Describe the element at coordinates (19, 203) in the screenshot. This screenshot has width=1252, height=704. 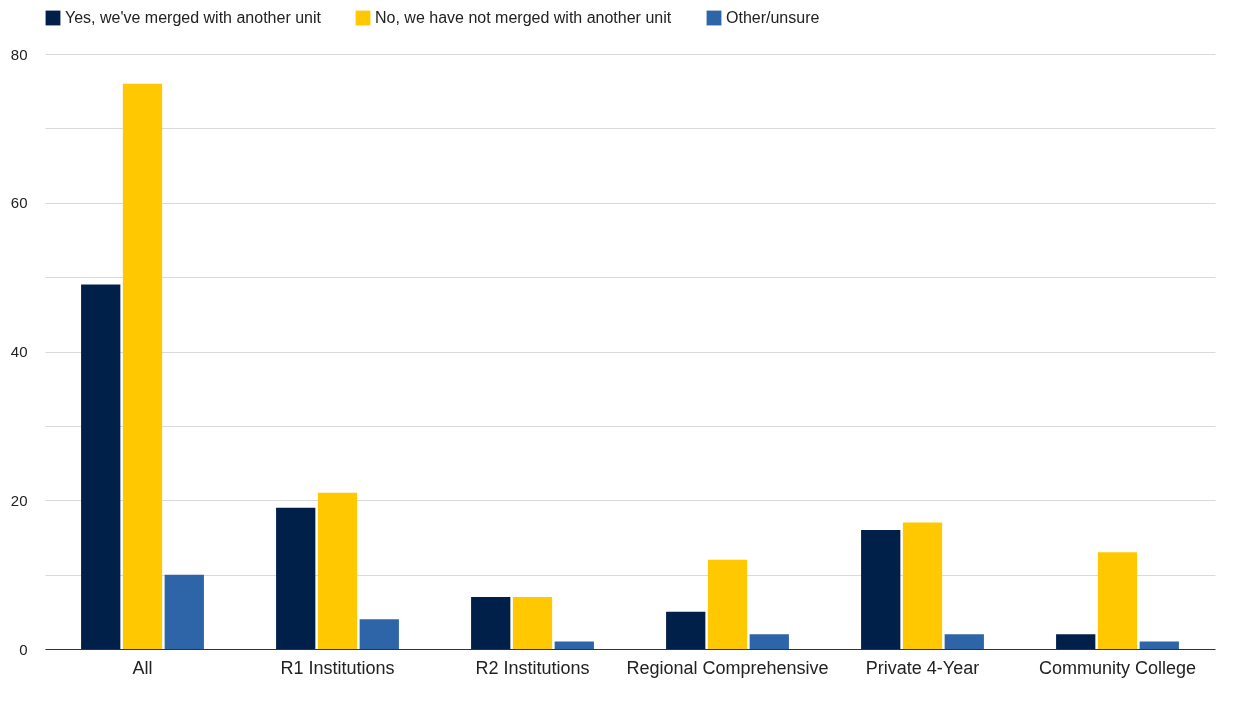
I see `y-tick-label: 60` at that location.